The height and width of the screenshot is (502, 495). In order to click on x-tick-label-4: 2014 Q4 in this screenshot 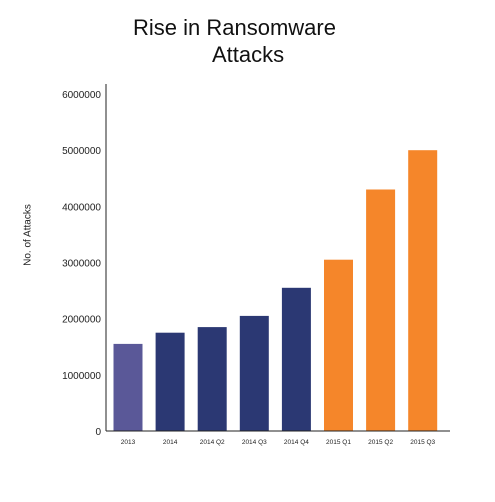, I will do `click(296, 442)`.